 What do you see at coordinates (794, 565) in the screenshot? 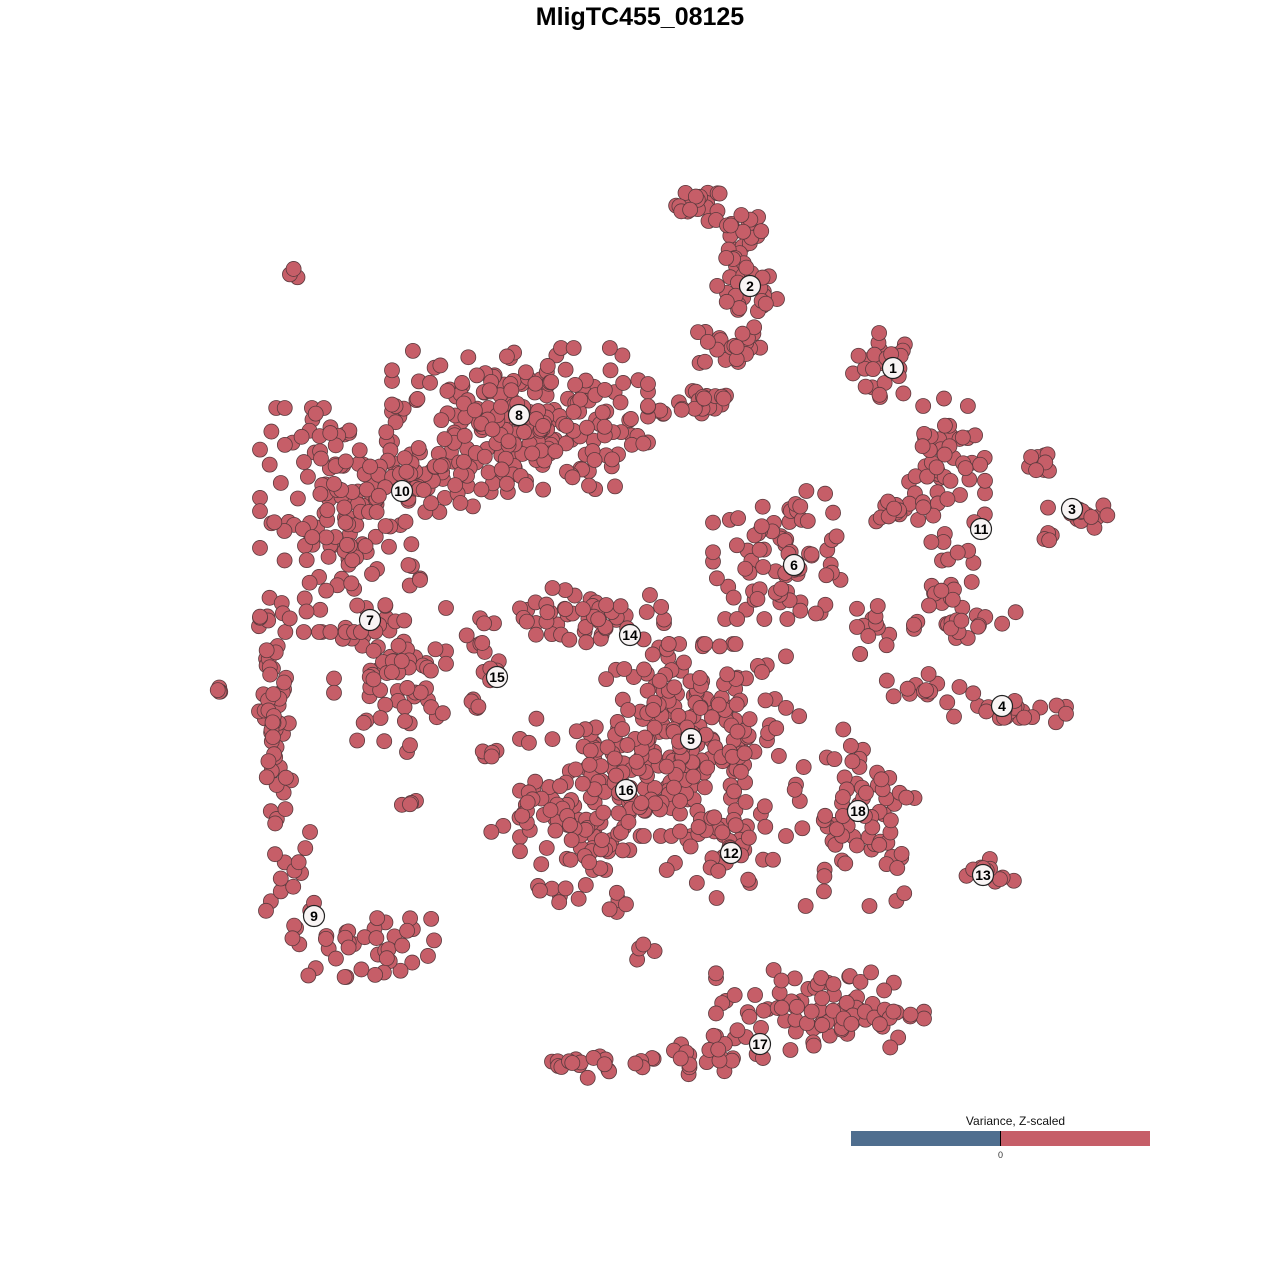
I see `cluster-label-text: 6` at bounding box center [794, 565].